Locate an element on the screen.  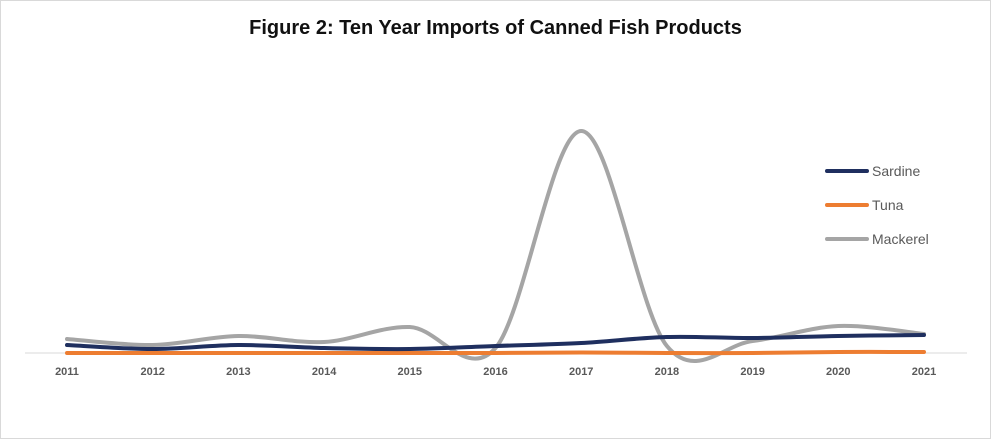
series-line-sardine is located at coordinates (495, 342).